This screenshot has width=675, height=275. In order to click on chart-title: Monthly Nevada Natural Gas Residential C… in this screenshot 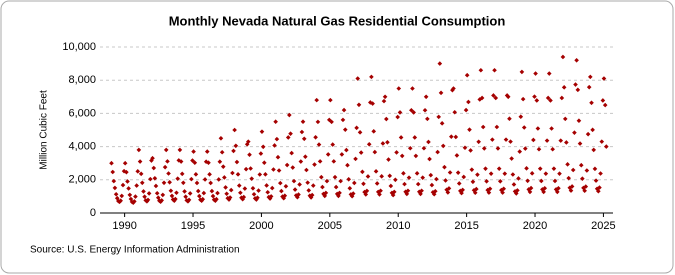, I will do `click(337, 20)`.